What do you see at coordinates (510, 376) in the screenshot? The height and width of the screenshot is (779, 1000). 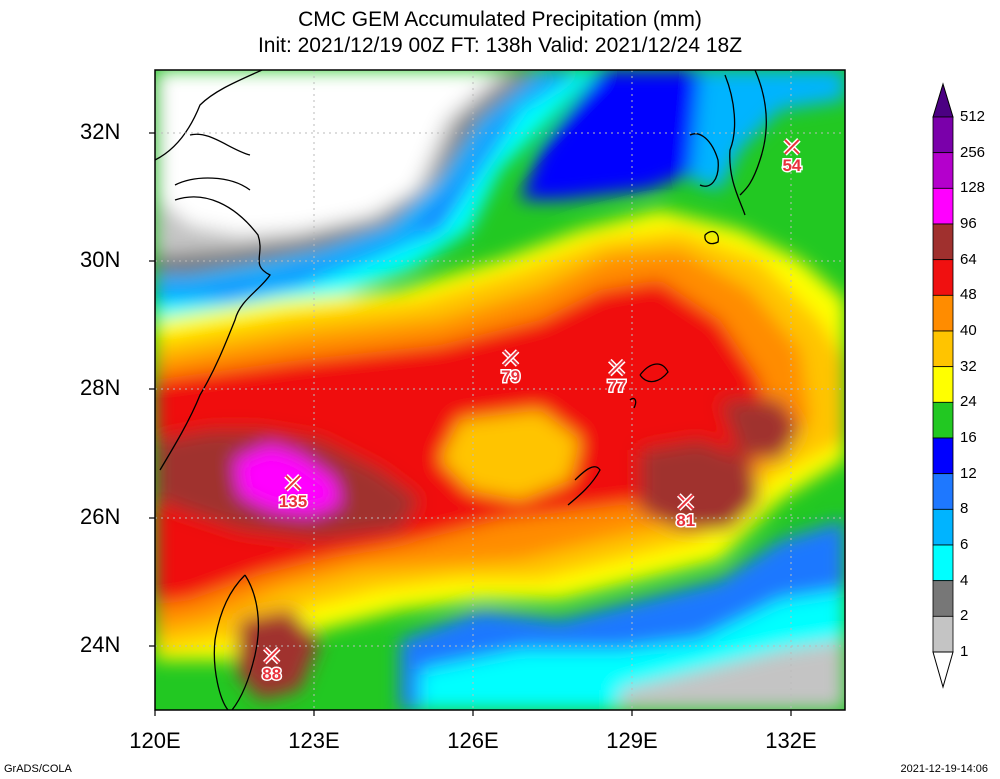 I see `marker-value-label: 79` at bounding box center [510, 376].